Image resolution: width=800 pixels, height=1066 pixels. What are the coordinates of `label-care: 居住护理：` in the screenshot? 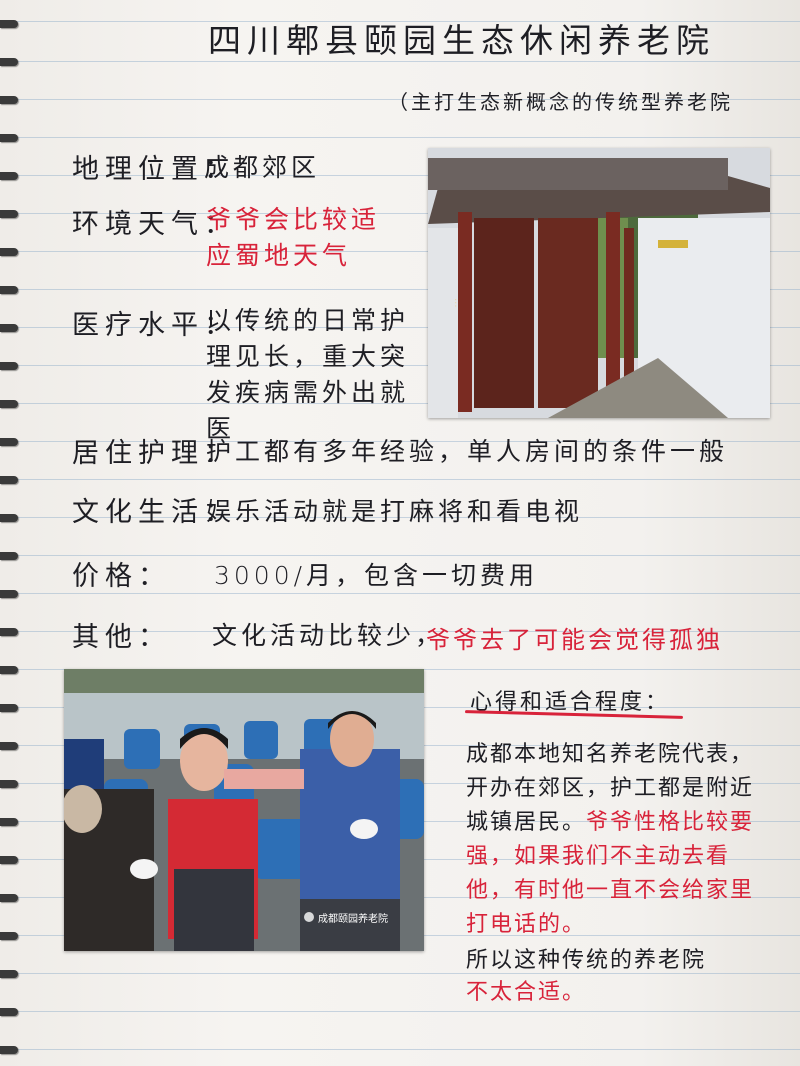 It's located at (154, 453).